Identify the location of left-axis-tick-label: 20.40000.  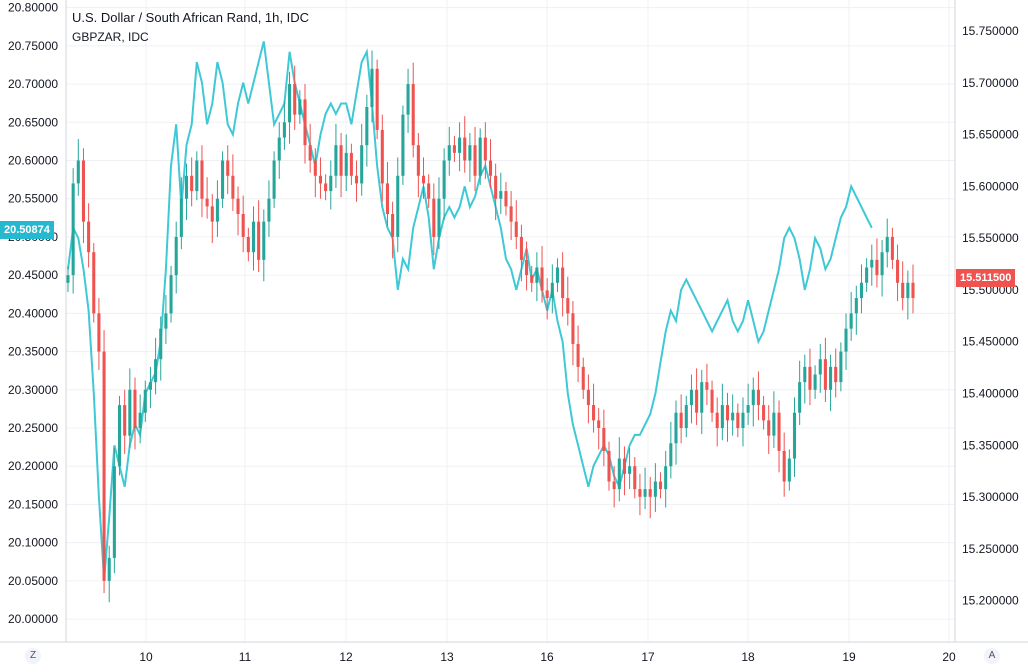
(33, 313).